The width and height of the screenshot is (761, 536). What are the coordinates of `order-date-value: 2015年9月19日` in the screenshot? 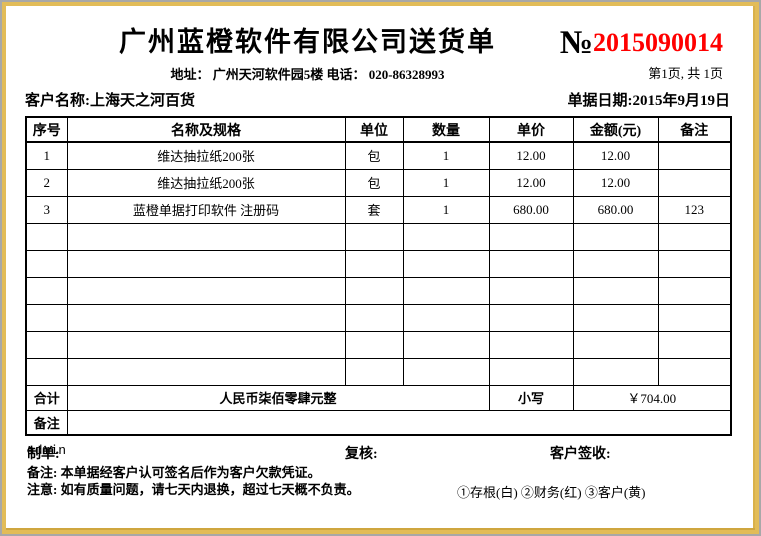 It's located at (681, 101).